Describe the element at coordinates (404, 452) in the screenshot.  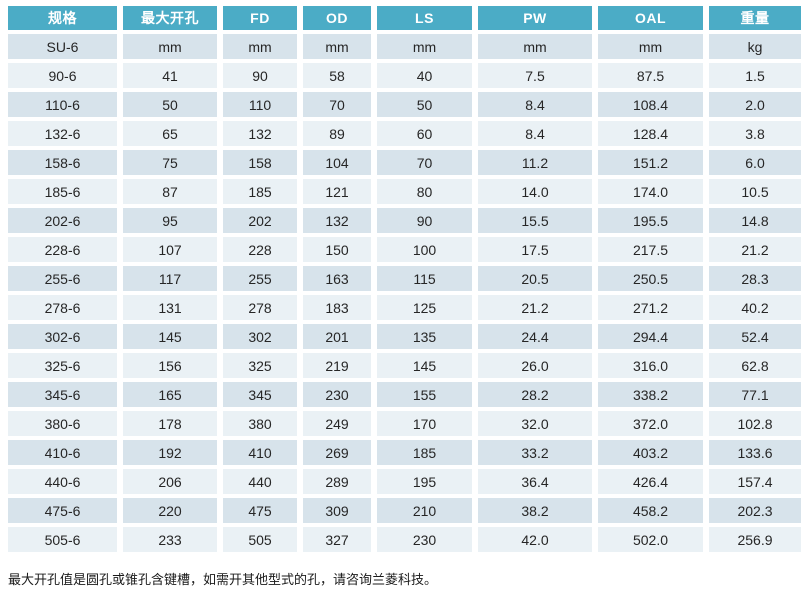
I see `table-row: 410-6 192 410 269 185 33.2 403.2 133.6` at that location.